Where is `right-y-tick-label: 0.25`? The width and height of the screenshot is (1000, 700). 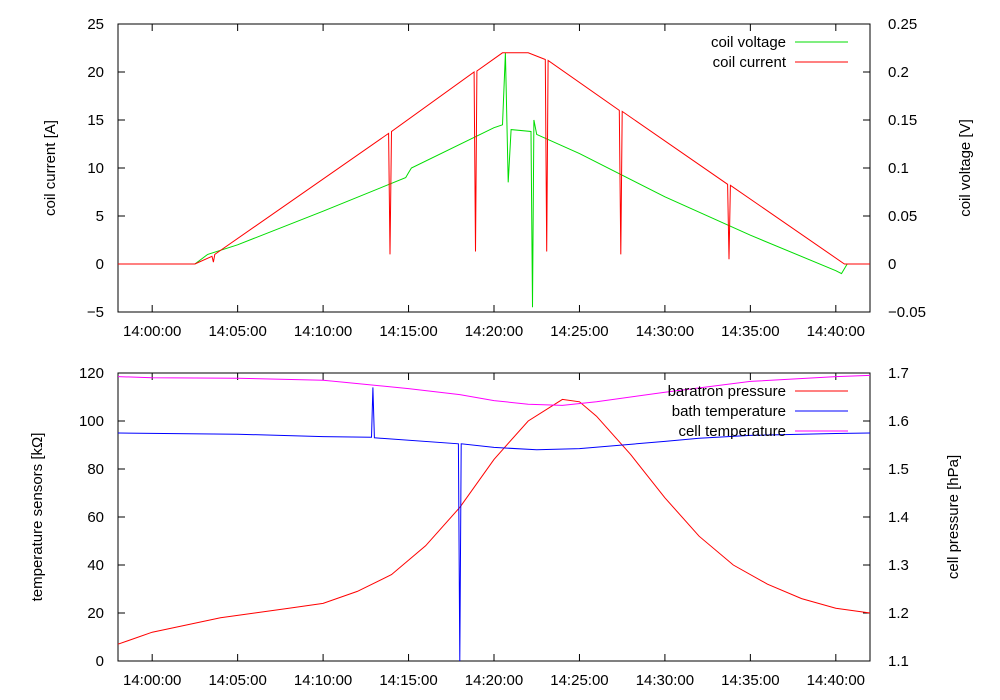
right-y-tick-label: 0.25 is located at coordinates (902, 24).